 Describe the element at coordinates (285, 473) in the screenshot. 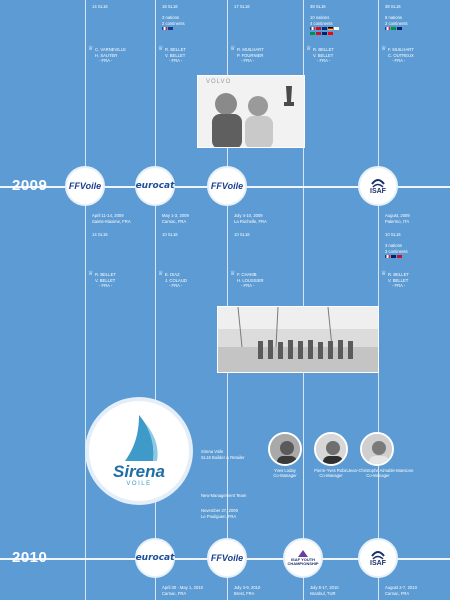

I see `manager-caption: Yves Loday Co-Manager` at that location.